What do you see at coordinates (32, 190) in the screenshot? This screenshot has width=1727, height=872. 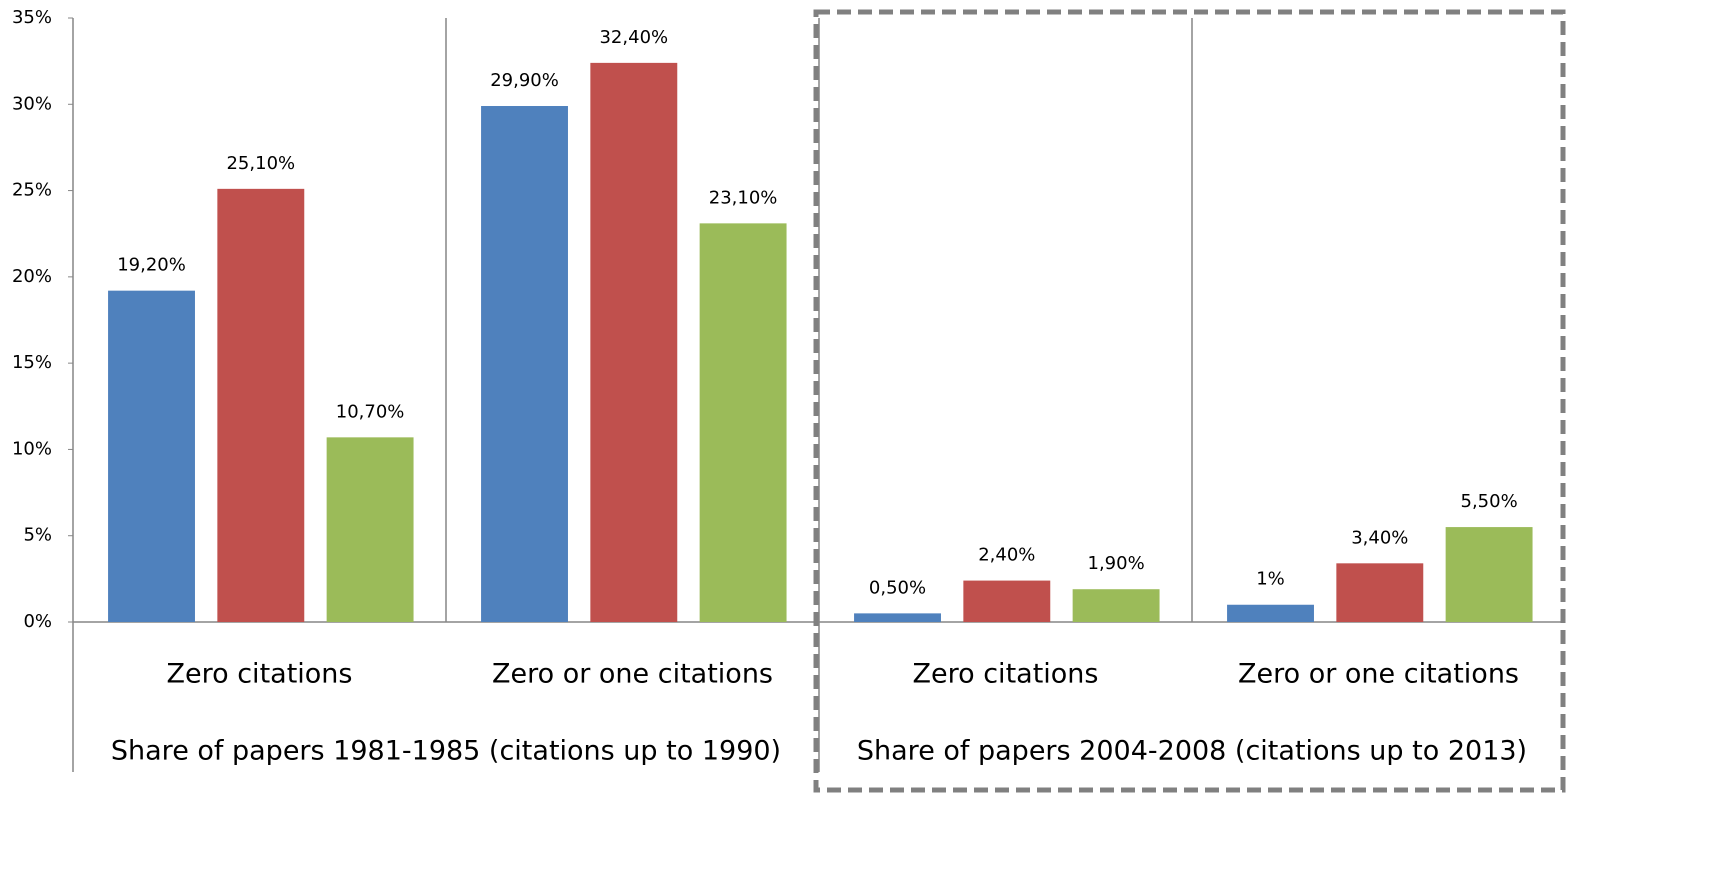 I see `y-tick-label: 25%` at bounding box center [32, 190].